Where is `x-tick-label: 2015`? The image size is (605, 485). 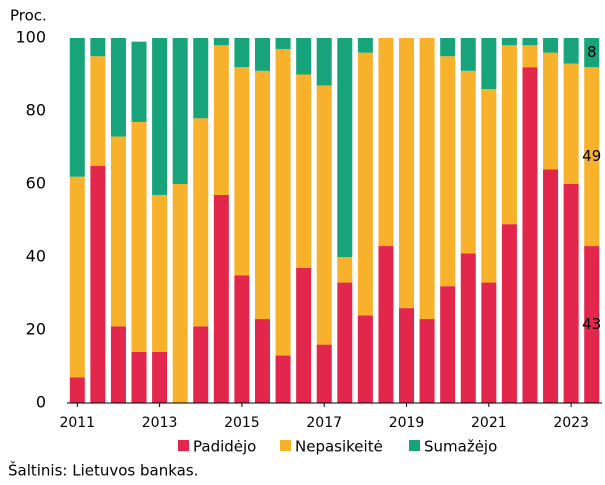
x-tick-label: 2015 is located at coordinates (242, 423).